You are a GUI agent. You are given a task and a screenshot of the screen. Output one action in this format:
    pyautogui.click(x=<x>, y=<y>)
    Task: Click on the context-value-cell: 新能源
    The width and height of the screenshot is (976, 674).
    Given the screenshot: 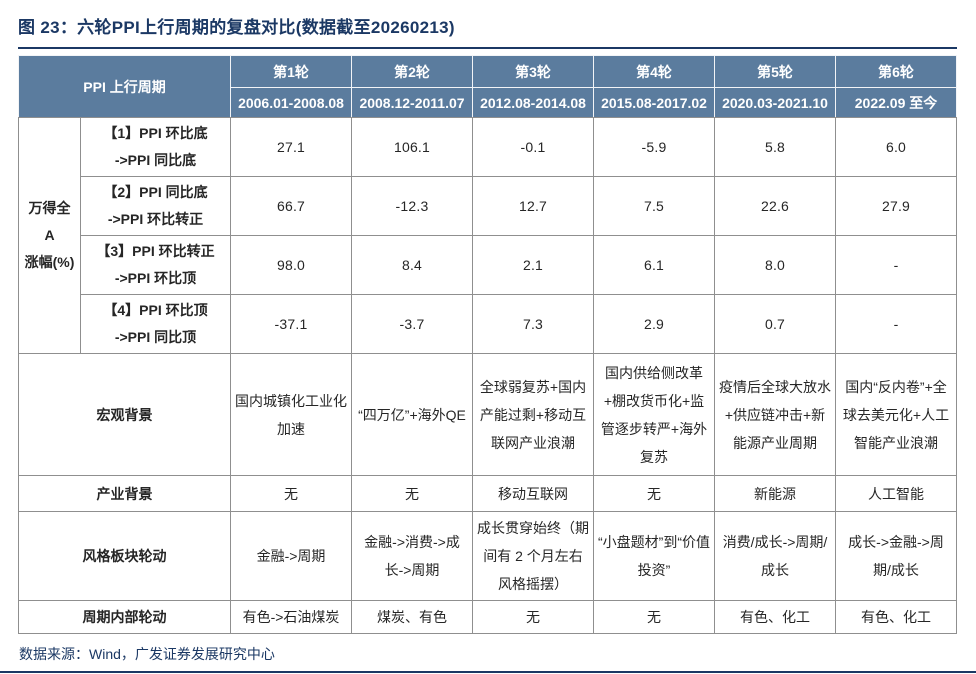 What is the action you would take?
    pyautogui.click(x=775, y=493)
    